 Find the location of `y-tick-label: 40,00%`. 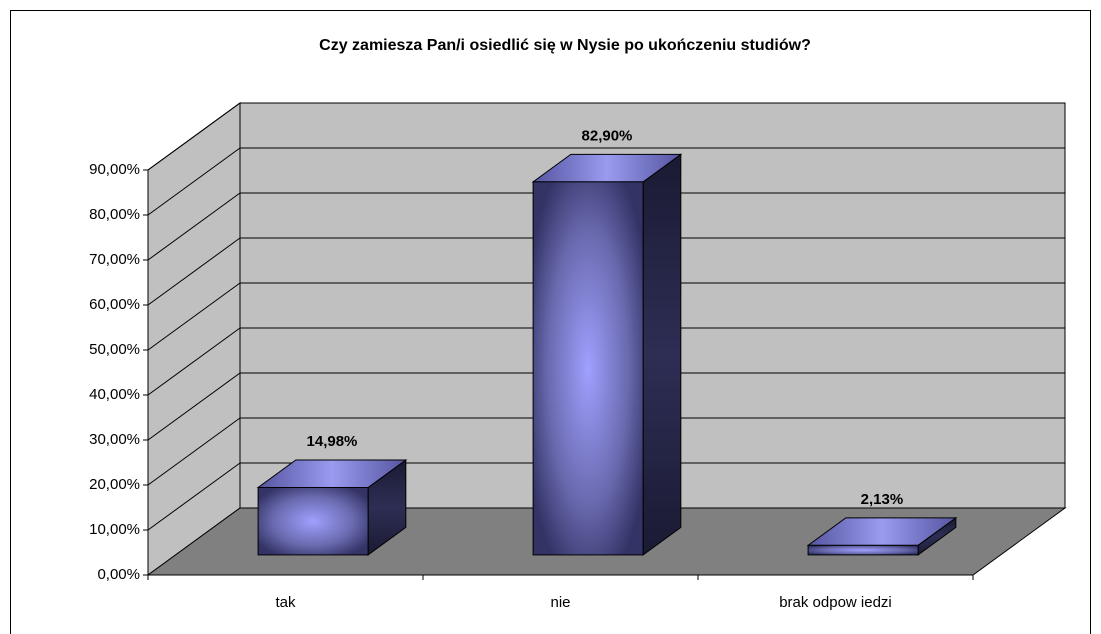

y-tick-label: 40,00% is located at coordinates (114, 394).